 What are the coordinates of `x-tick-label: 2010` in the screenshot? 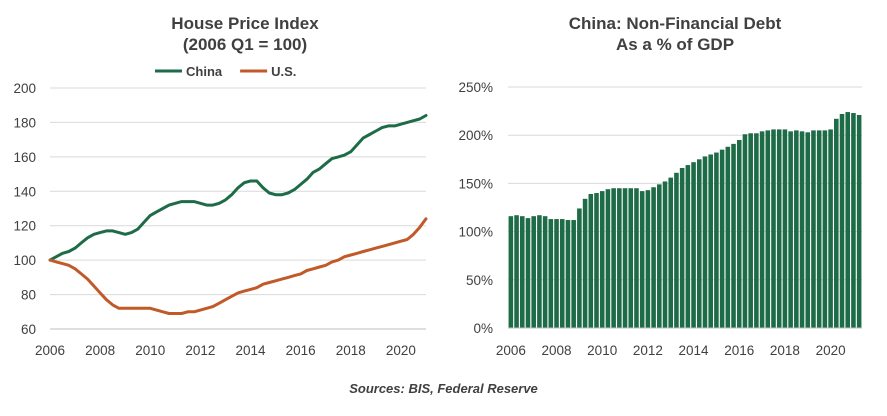 It's located at (602, 350).